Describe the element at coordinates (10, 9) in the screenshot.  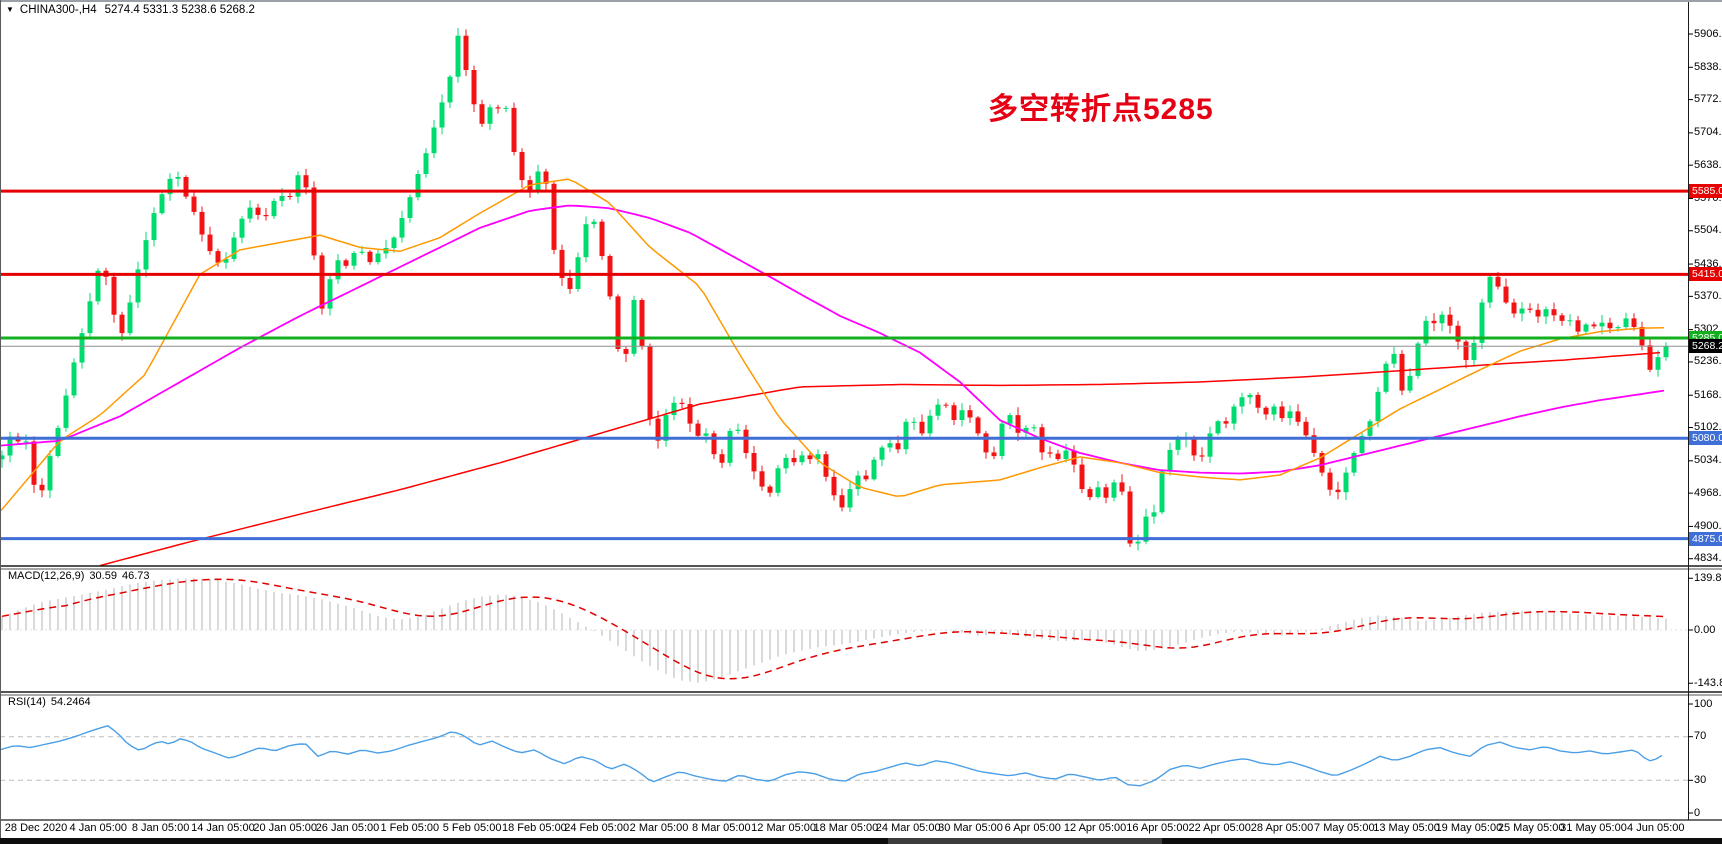
I see `symbol-dropdown-icon: ▼` at that location.